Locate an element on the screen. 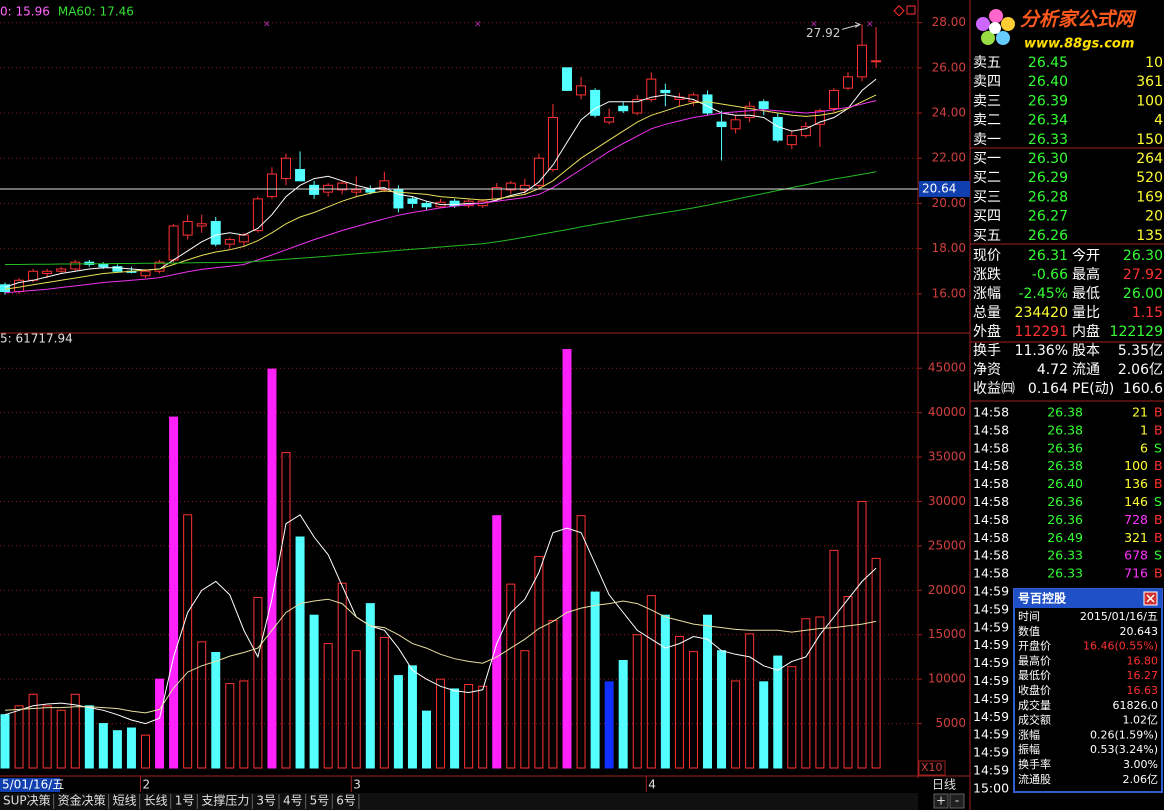 Image resolution: width=1164 pixels, height=810 pixels. popup-cell: 1.02亿 is located at coordinates (1141, 720).